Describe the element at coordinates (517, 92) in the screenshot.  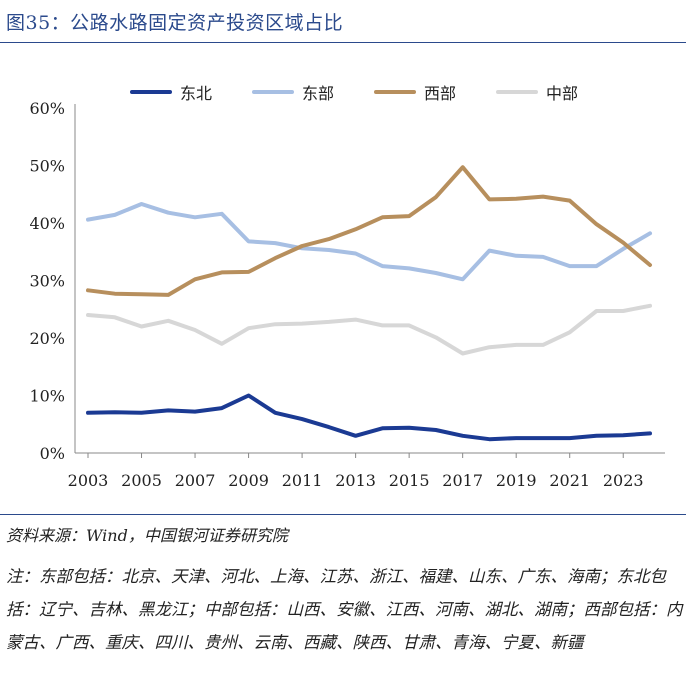
I see `legend-swatch-central` at that location.